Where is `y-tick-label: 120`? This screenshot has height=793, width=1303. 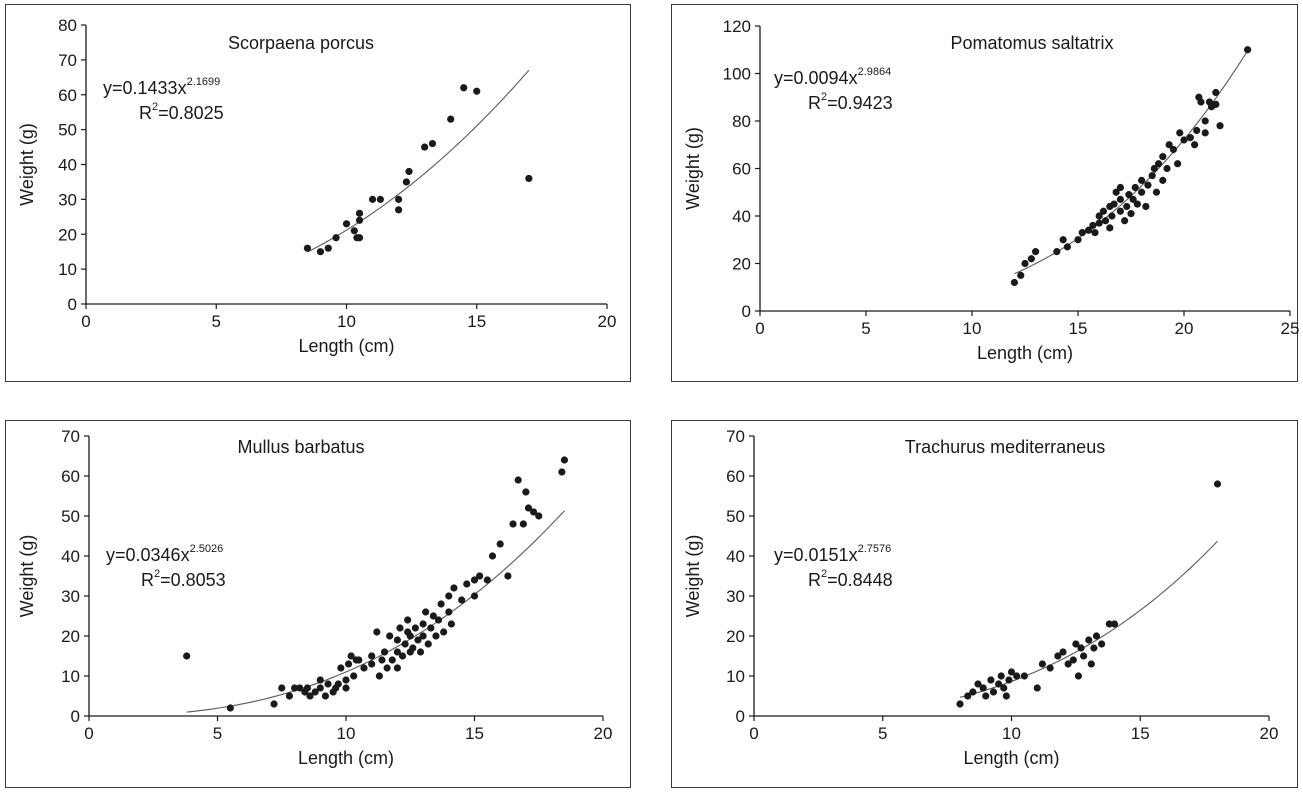 y-tick-label: 120 is located at coordinates (737, 26).